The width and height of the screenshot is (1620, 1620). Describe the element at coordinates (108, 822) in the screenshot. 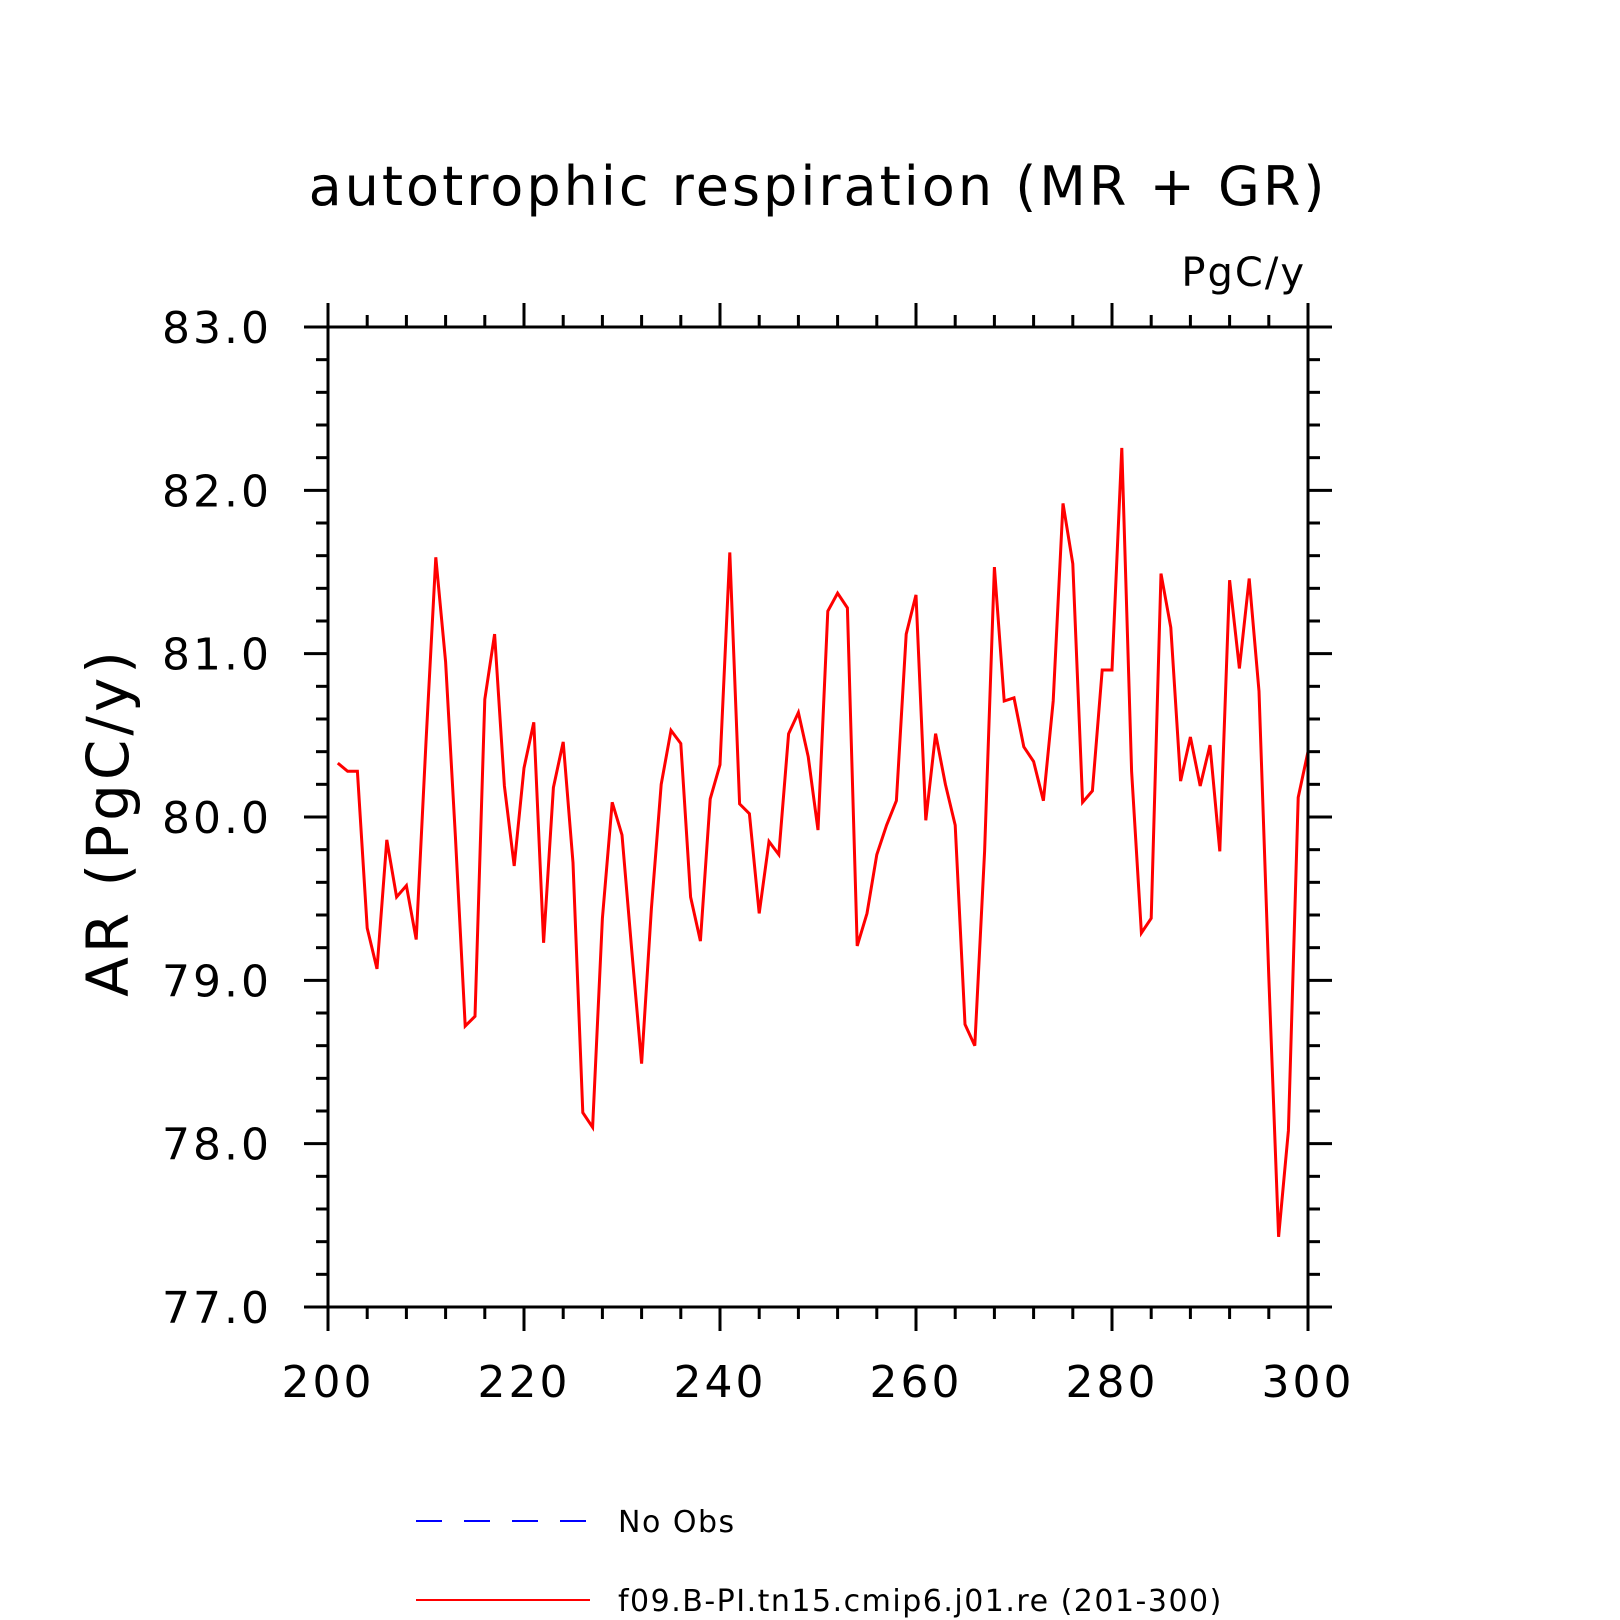

I see `y-axis-label: AR (PgC/y)` at that location.